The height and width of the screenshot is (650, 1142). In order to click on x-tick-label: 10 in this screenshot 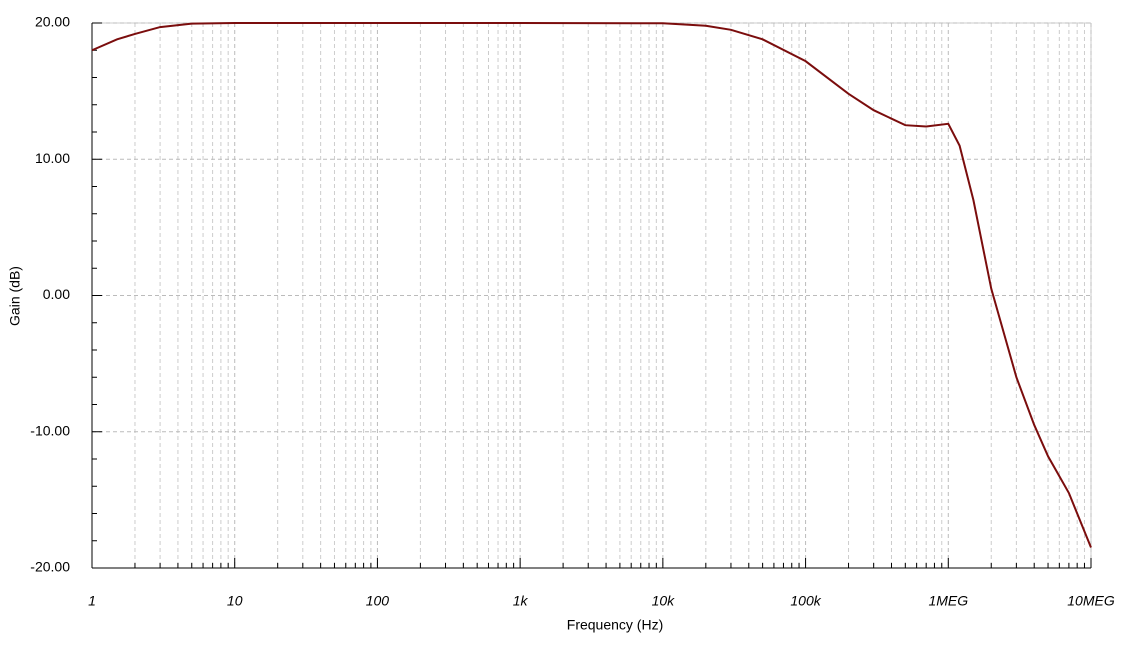, I will do `click(235, 601)`.